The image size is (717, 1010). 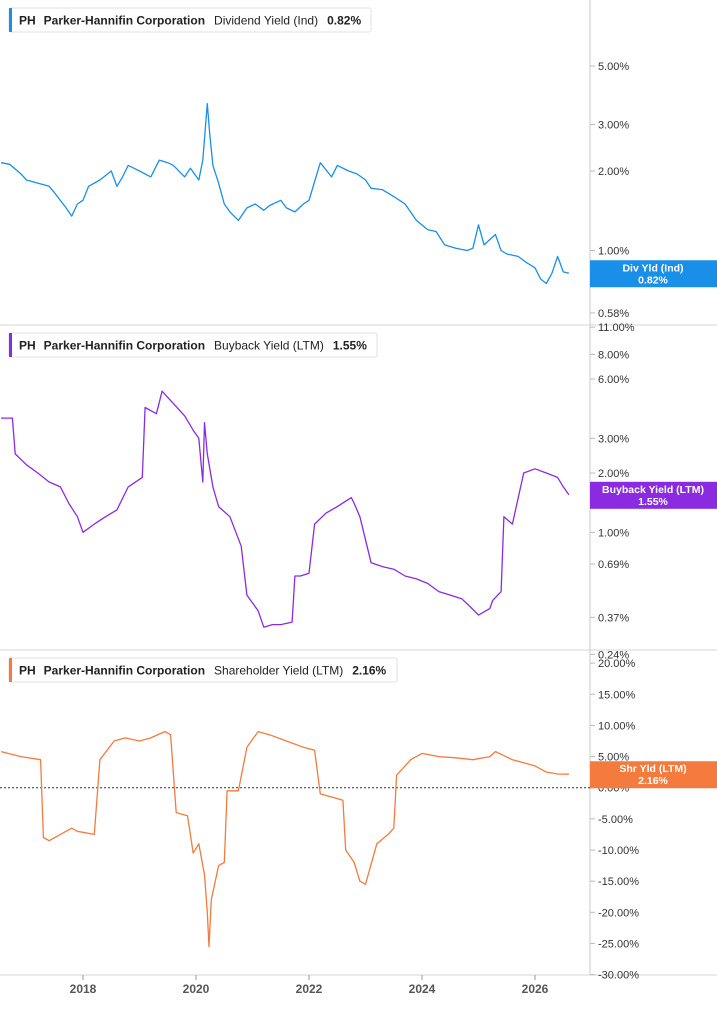 I want to click on y-tick-label: 0.58%, so click(x=613, y=314).